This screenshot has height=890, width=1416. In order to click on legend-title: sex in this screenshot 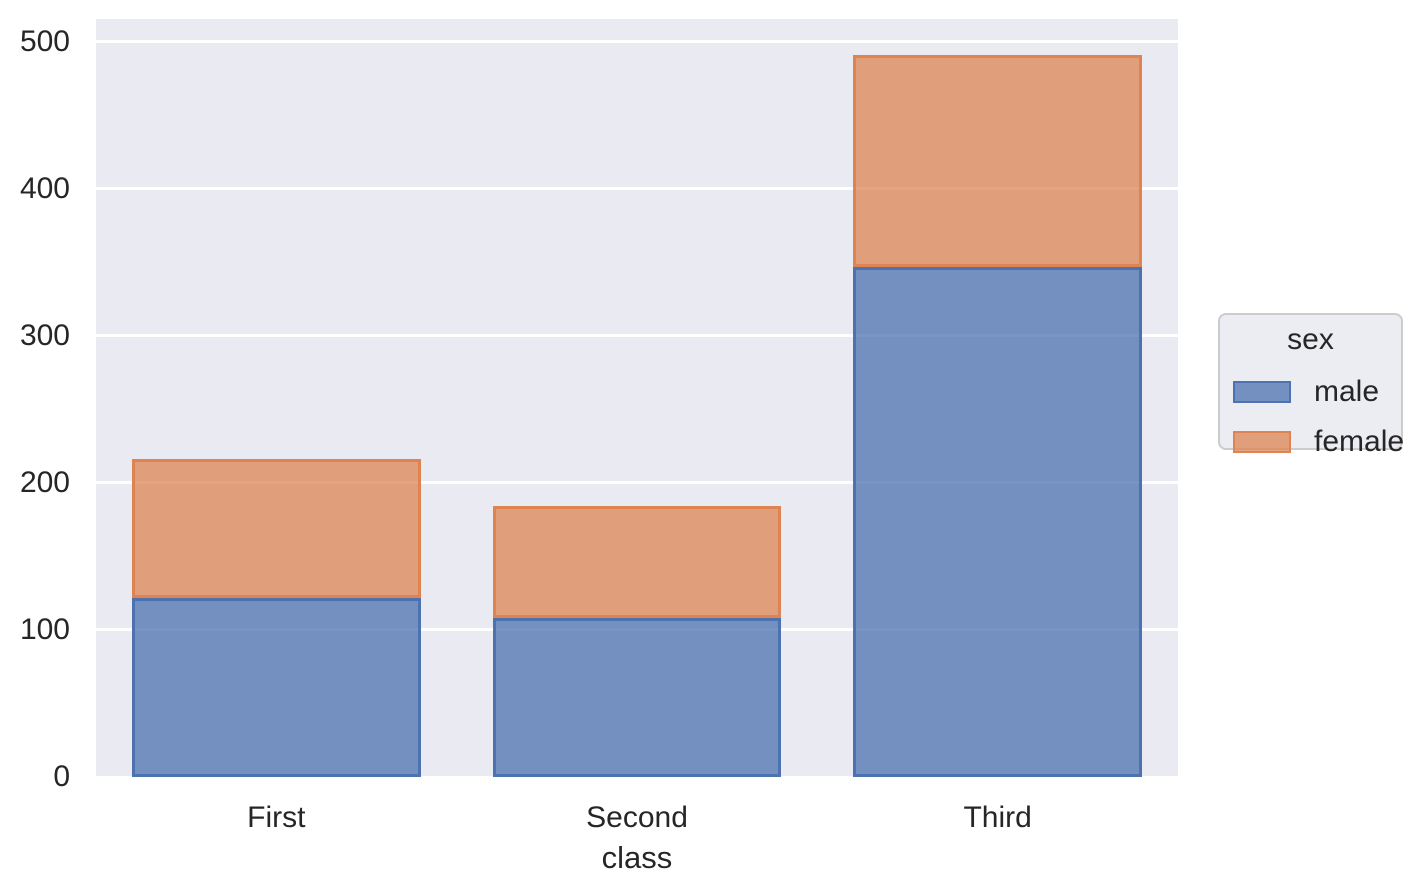, I will do `click(1310, 339)`.